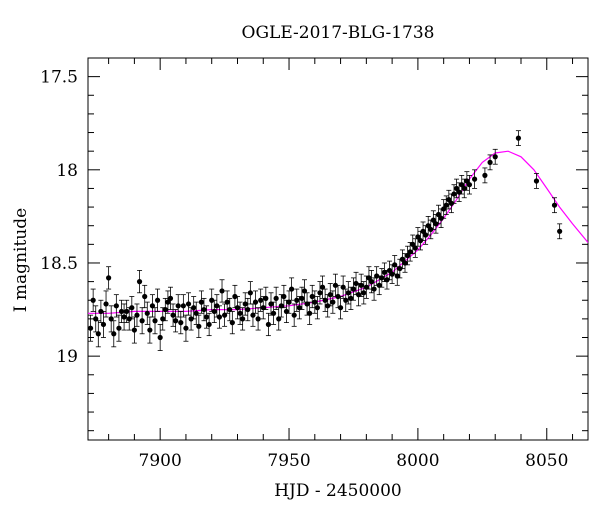 The width and height of the screenshot is (600, 512). What do you see at coordinates (21, 260) in the screenshot?
I see `y-axis-label: I magnitude` at bounding box center [21, 260].